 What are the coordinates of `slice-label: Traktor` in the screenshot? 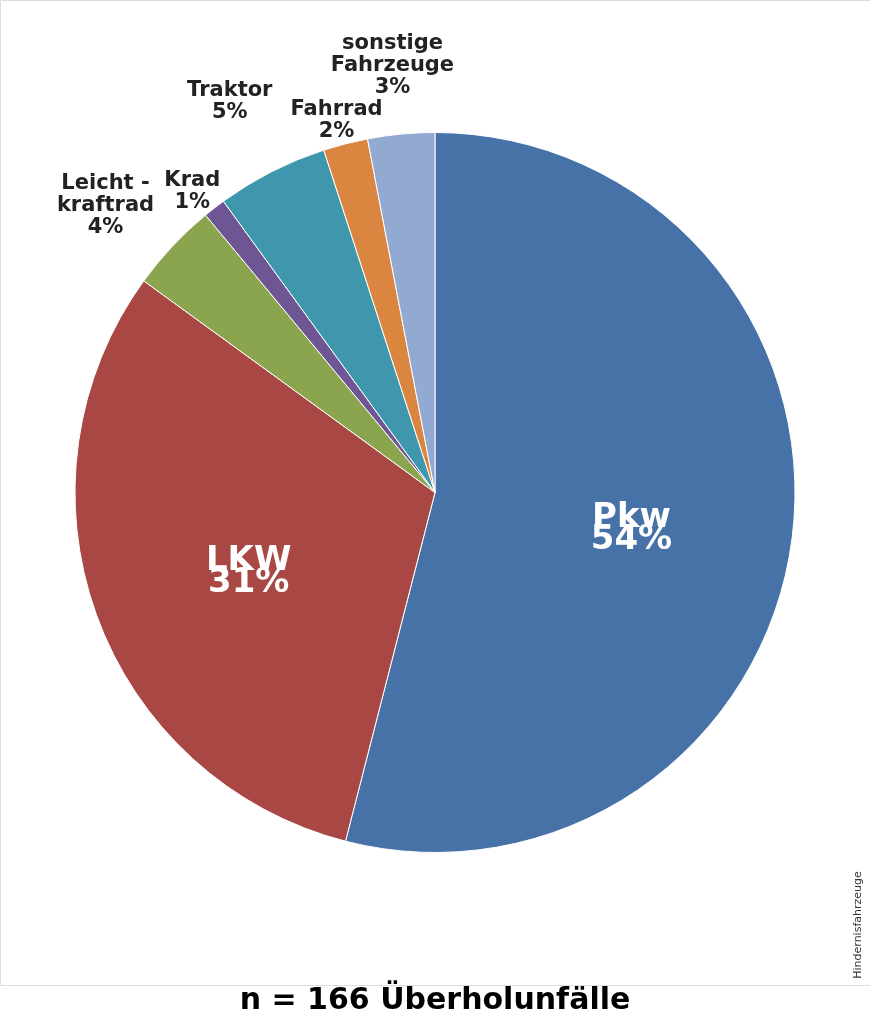 It's located at (230, 88).